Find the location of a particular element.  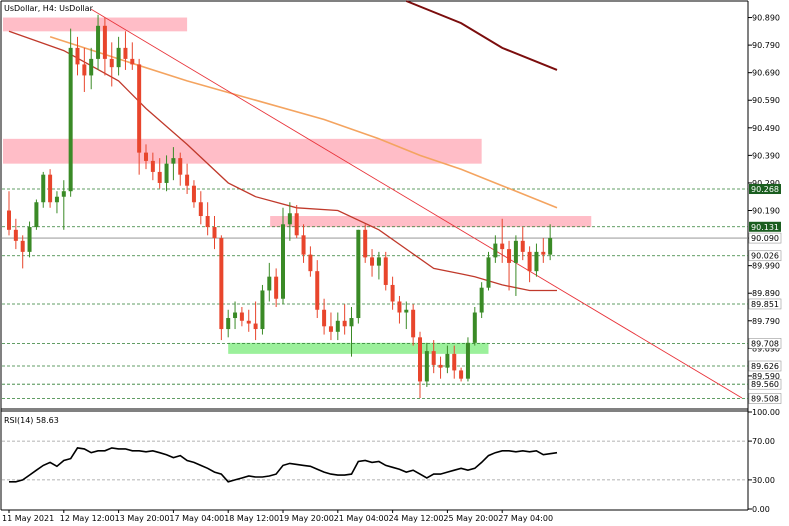

level-label: 89.851 is located at coordinates (765, 304).